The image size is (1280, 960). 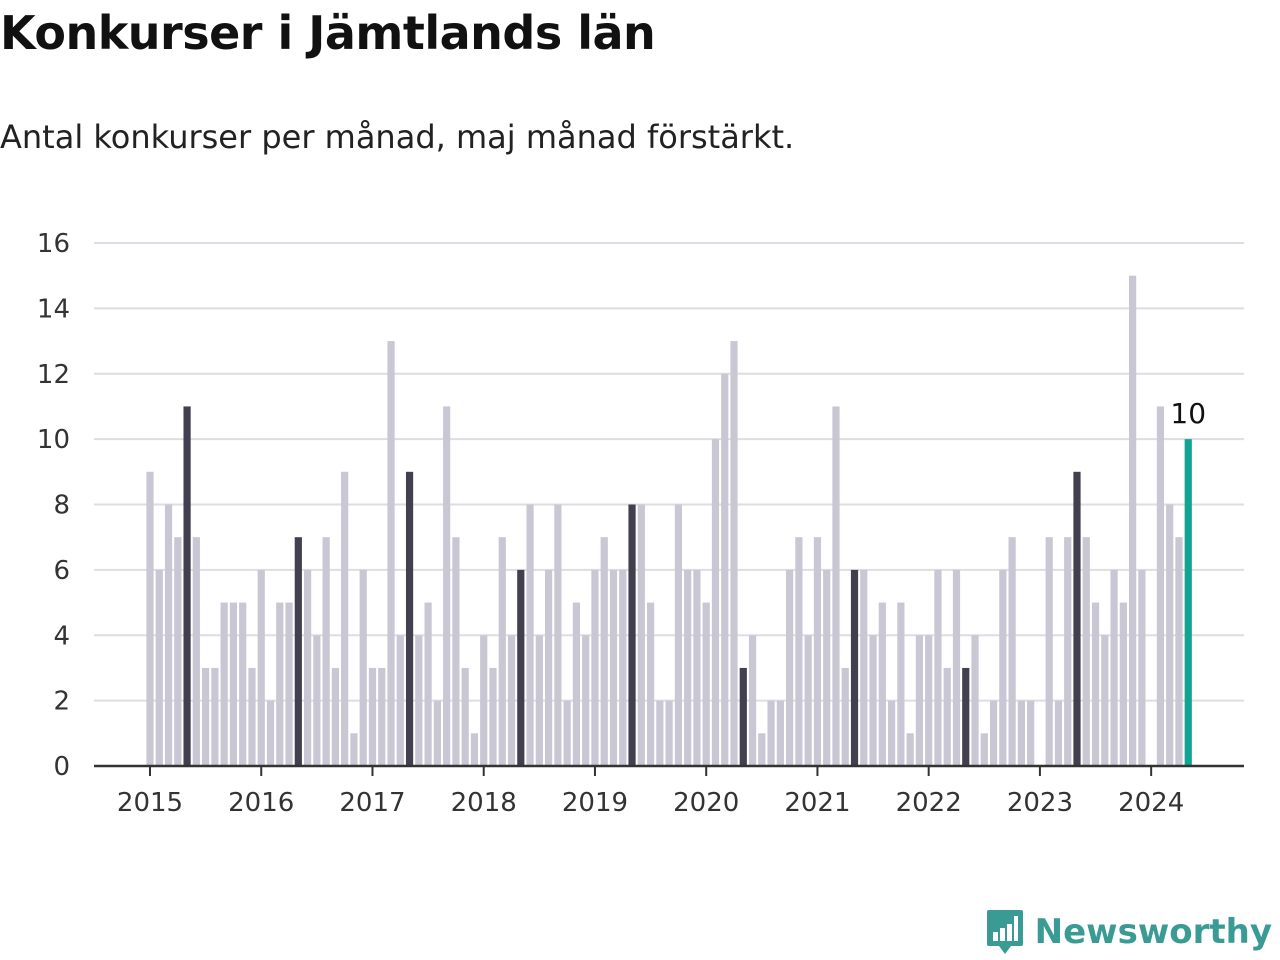 I want to click on latest-value-label: 10, so click(x=1188, y=413).